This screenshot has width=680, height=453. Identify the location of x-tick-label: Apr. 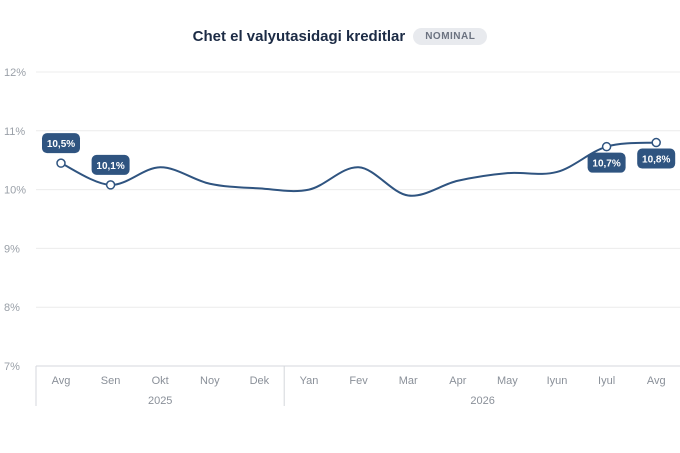
(457, 381).